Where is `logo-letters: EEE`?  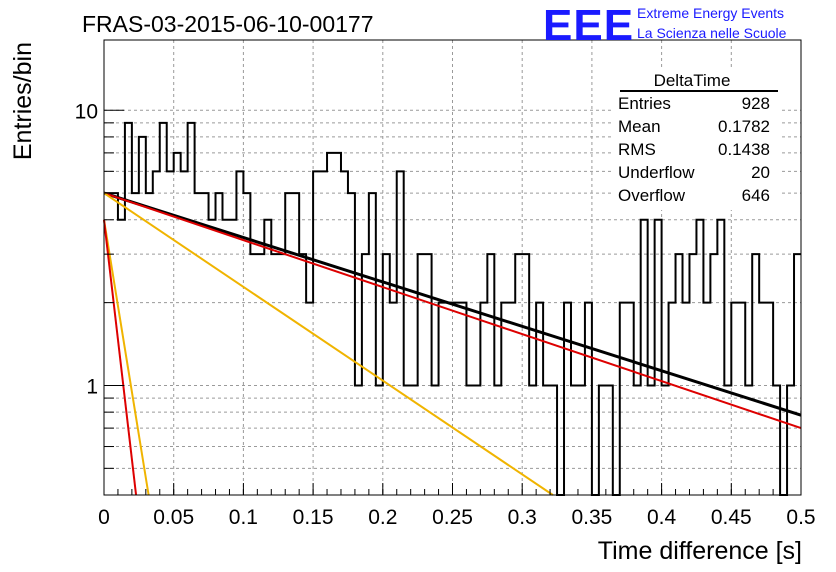 logo-letters: EEE is located at coordinates (588, 25).